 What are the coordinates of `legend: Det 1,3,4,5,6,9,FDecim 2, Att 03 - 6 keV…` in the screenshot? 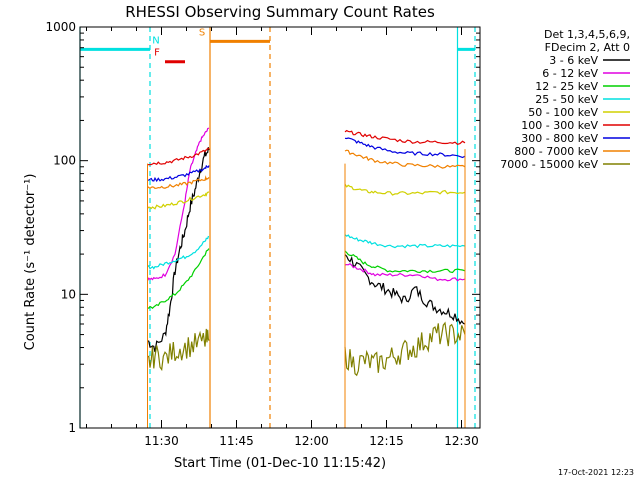 It's located at (565, 99).